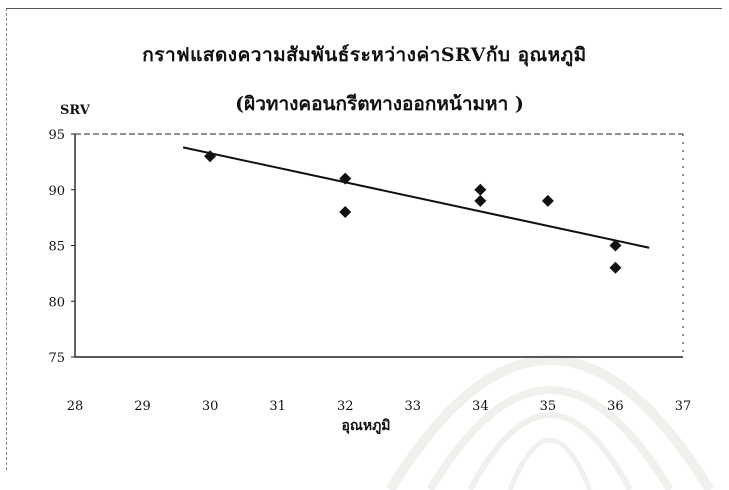 This screenshot has width=729, height=490. I want to click on x-tick-label: 36, so click(615, 406).